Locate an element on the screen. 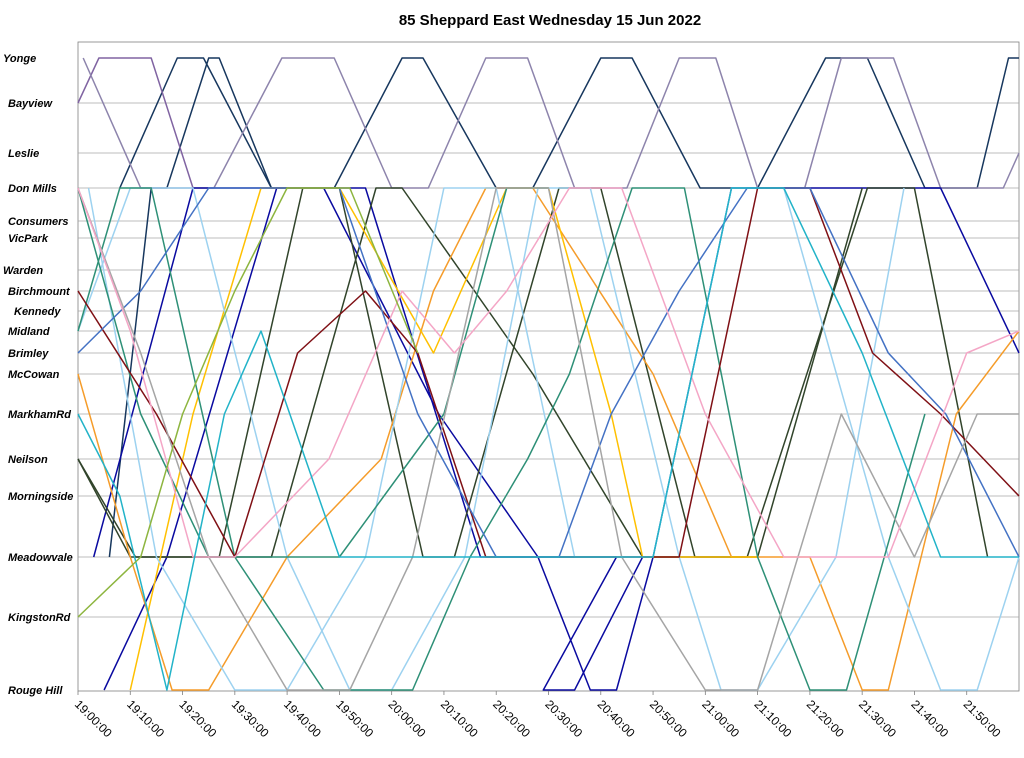  stop-label: VicPark is located at coordinates (28, 239).